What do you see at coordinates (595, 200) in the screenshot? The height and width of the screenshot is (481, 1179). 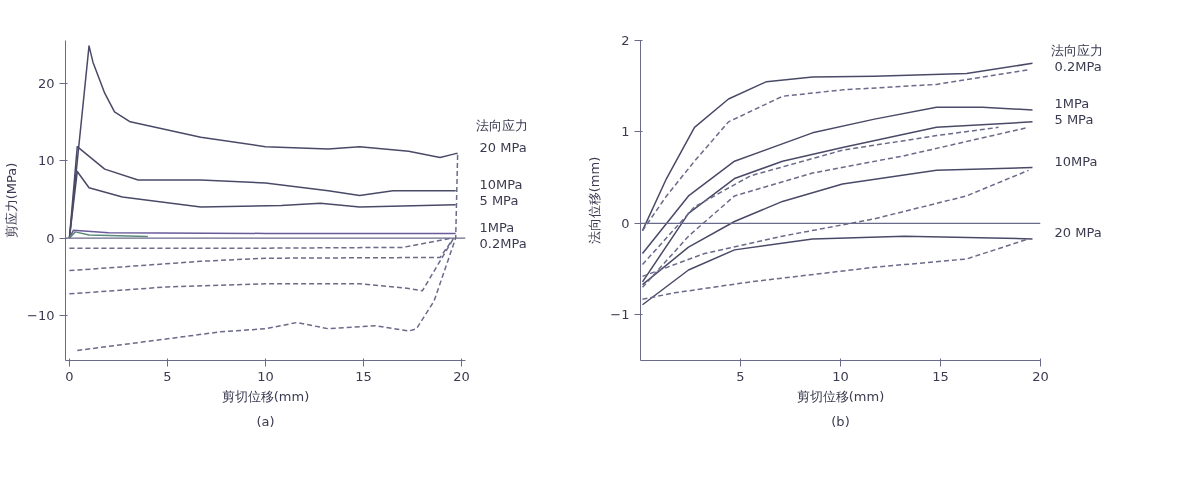 I see `y-axis-title: 法向位移(mm)` at bounding box center [595, 200].